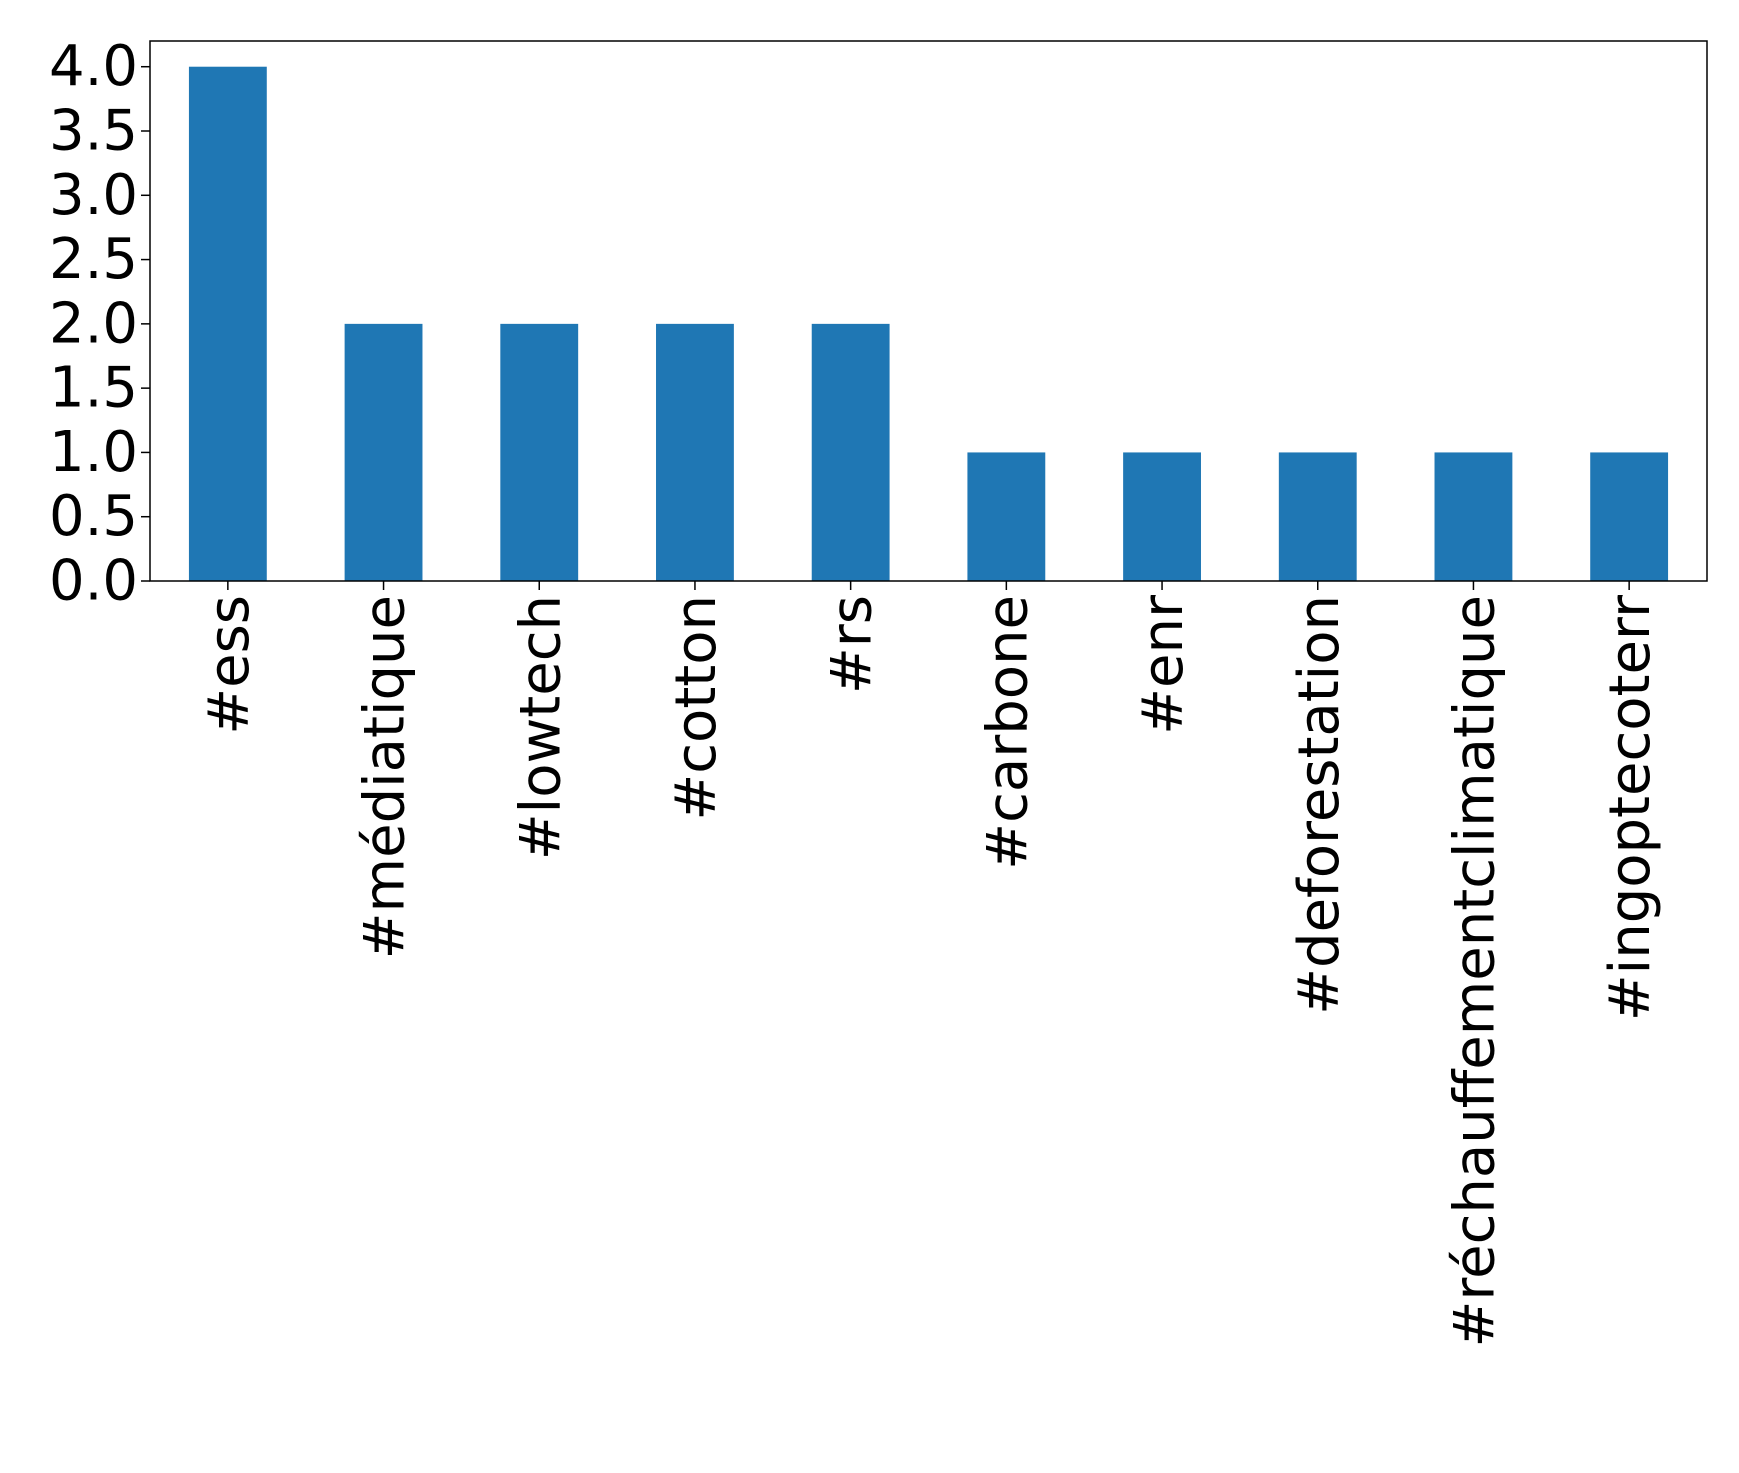  Describe the element at coordinates (93, 66) in the screenshot. I see `y-tick-label: 4.0` at that location.